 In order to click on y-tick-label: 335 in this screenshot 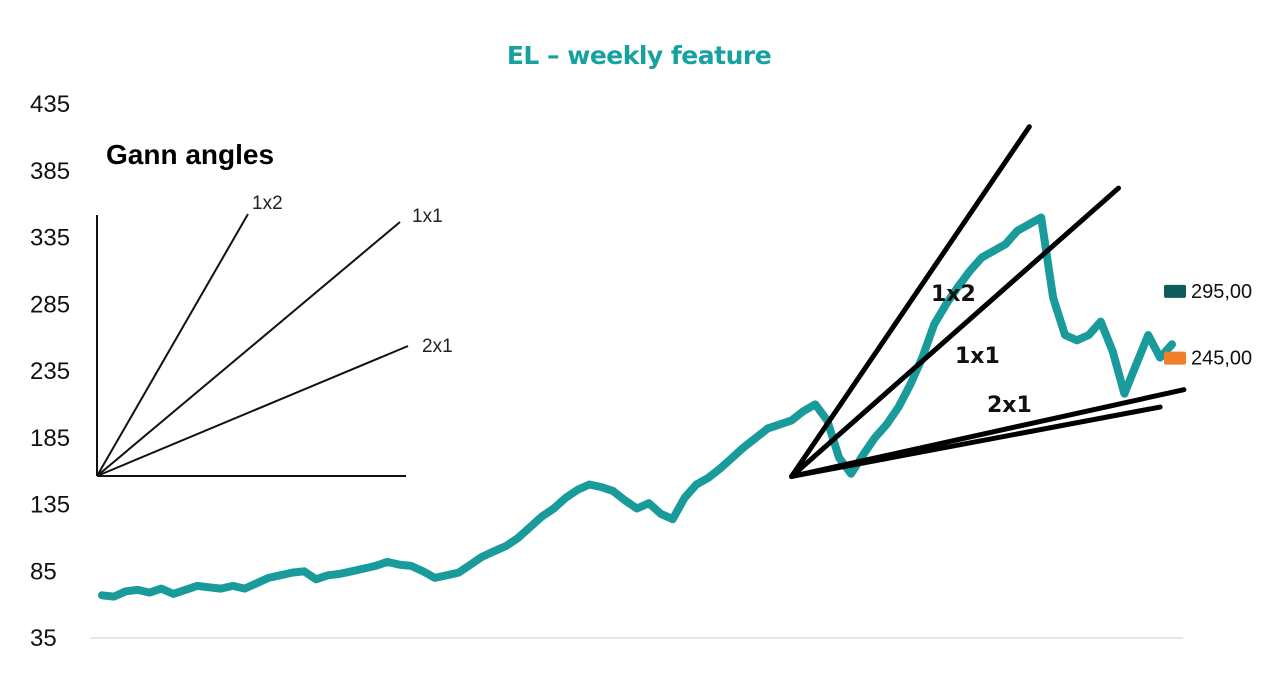, I will do `click(50, 238)`.